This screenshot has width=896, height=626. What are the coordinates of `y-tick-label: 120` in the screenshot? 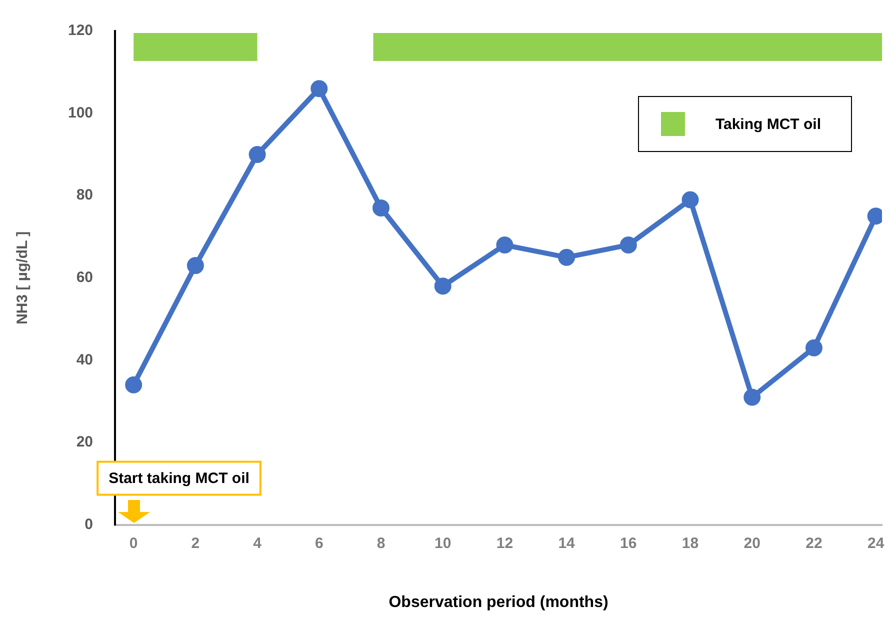 It's located at (81, 31).